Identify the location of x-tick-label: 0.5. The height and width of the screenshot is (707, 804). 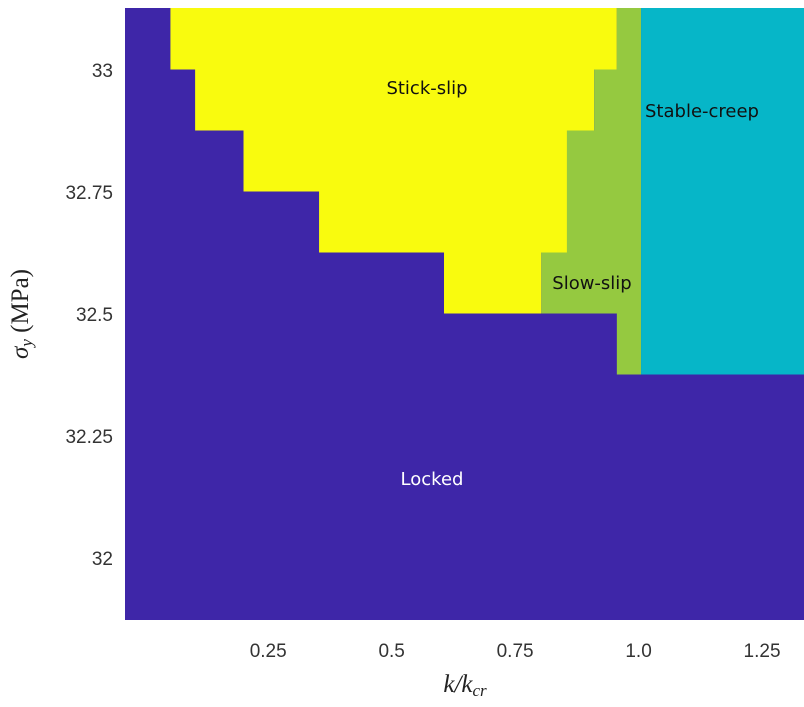
(391, 651).